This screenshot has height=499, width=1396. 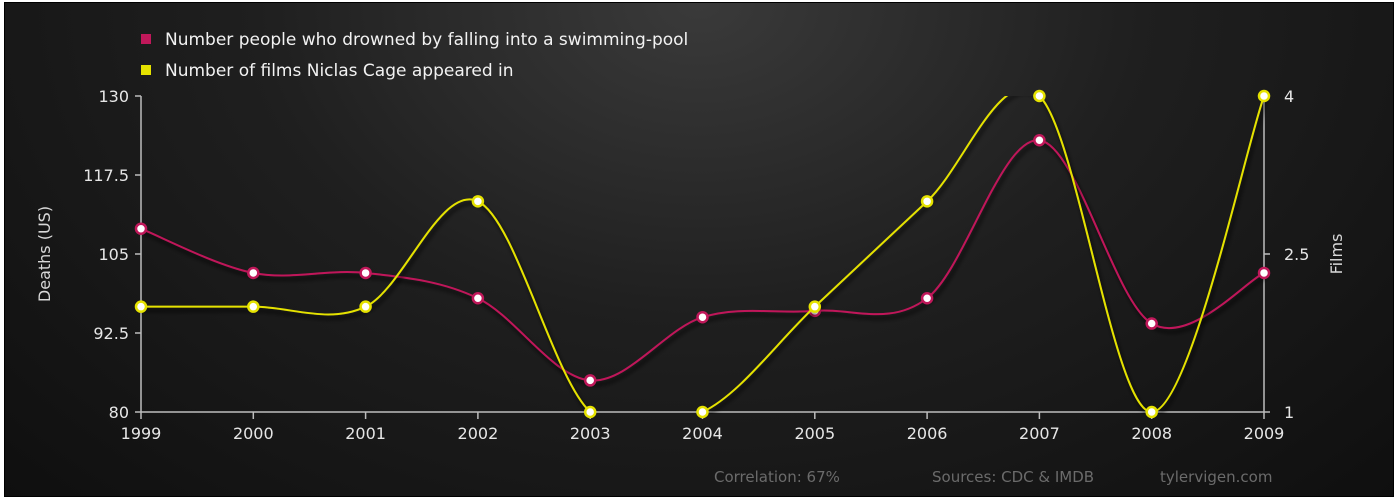 I want to click on footer-correlation: Correlation: 67%, so click(x=777, y=477).